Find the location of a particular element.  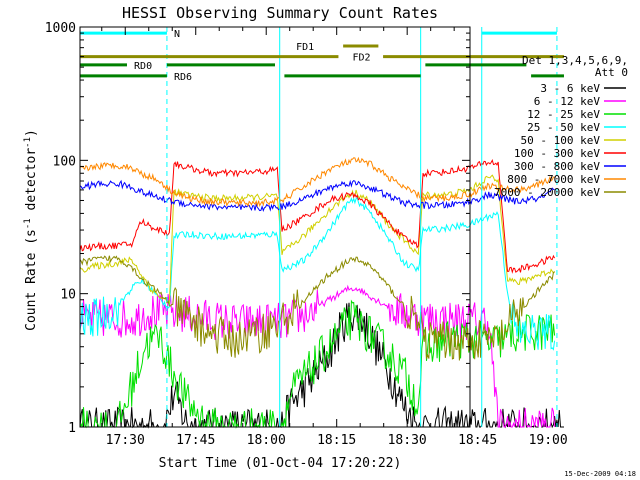

y-tick-label: 1 is located at coordinates (72, 428).